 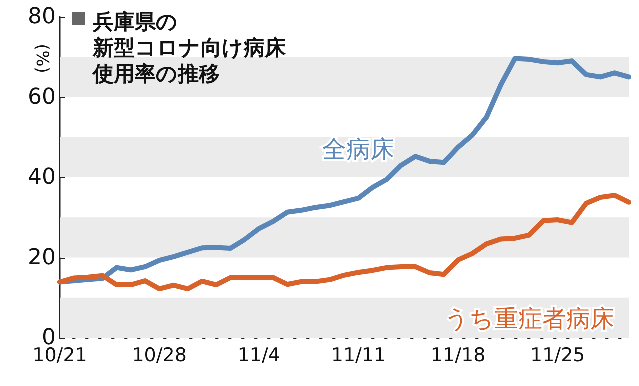 What do you see at coordinates (42, 17) in the screenshot?
I see `y-tick-label: 80` at bounding box center [42, 17].